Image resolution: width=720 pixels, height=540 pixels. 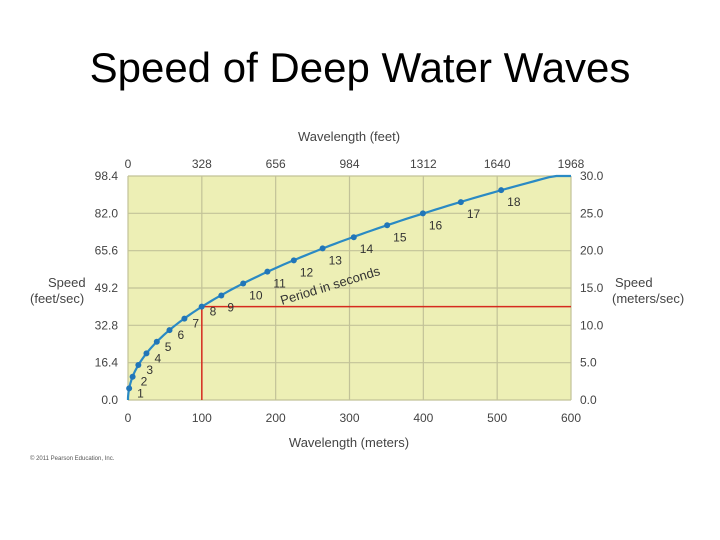 What do you see at coordinates (588, 363) in the screenshot?
I see `y-right-tick-label: 5.0` at bounding box center [588, 363].